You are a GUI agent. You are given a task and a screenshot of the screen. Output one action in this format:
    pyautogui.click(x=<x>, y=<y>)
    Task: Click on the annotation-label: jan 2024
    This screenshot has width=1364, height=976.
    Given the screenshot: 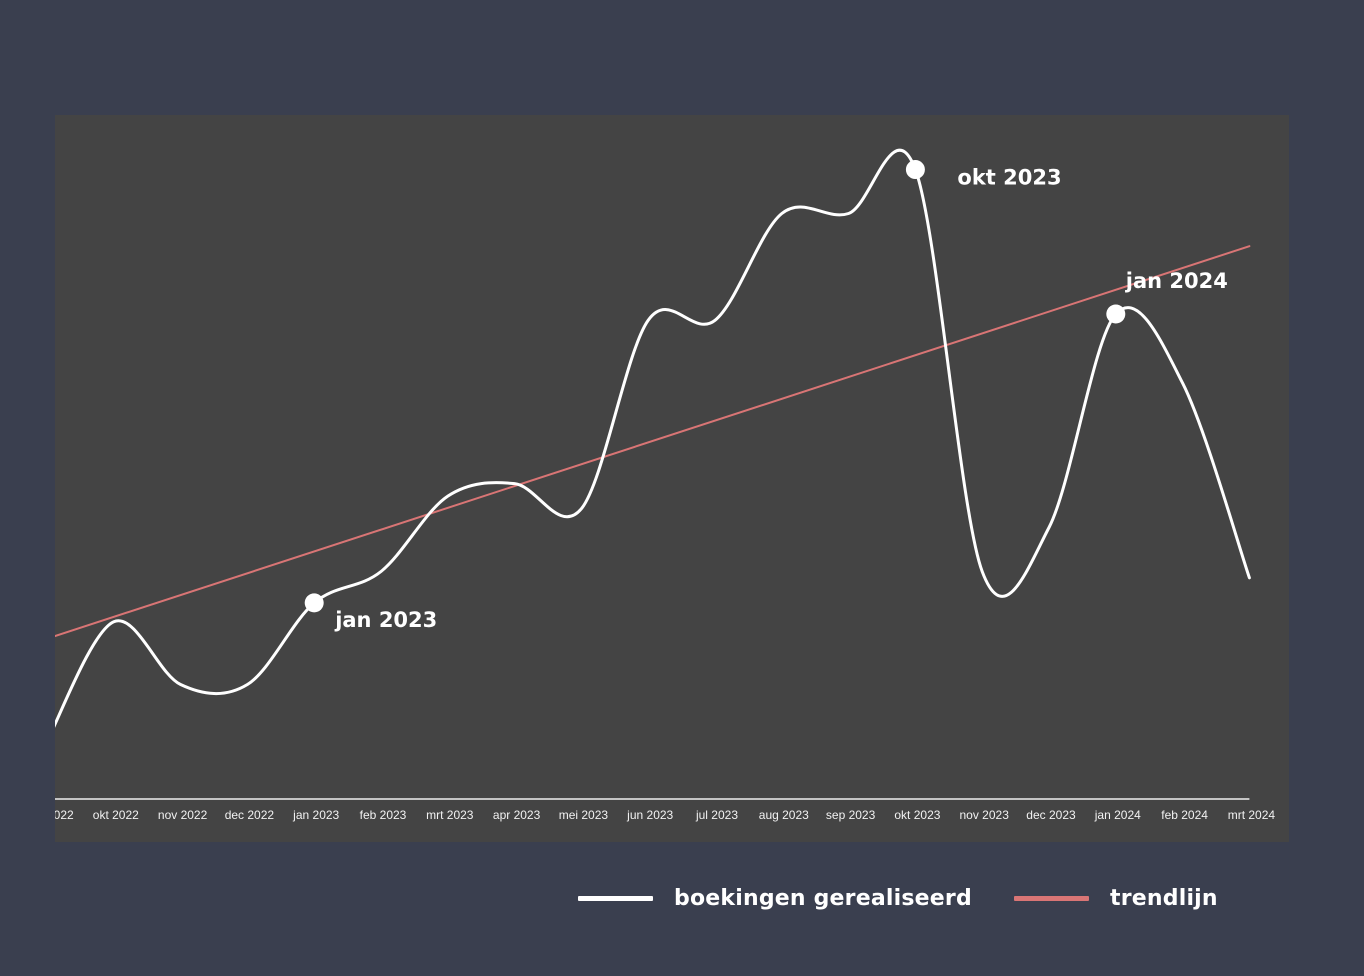 What is the action you would take?
    pyautogui.click(x=1176, y=281)
    